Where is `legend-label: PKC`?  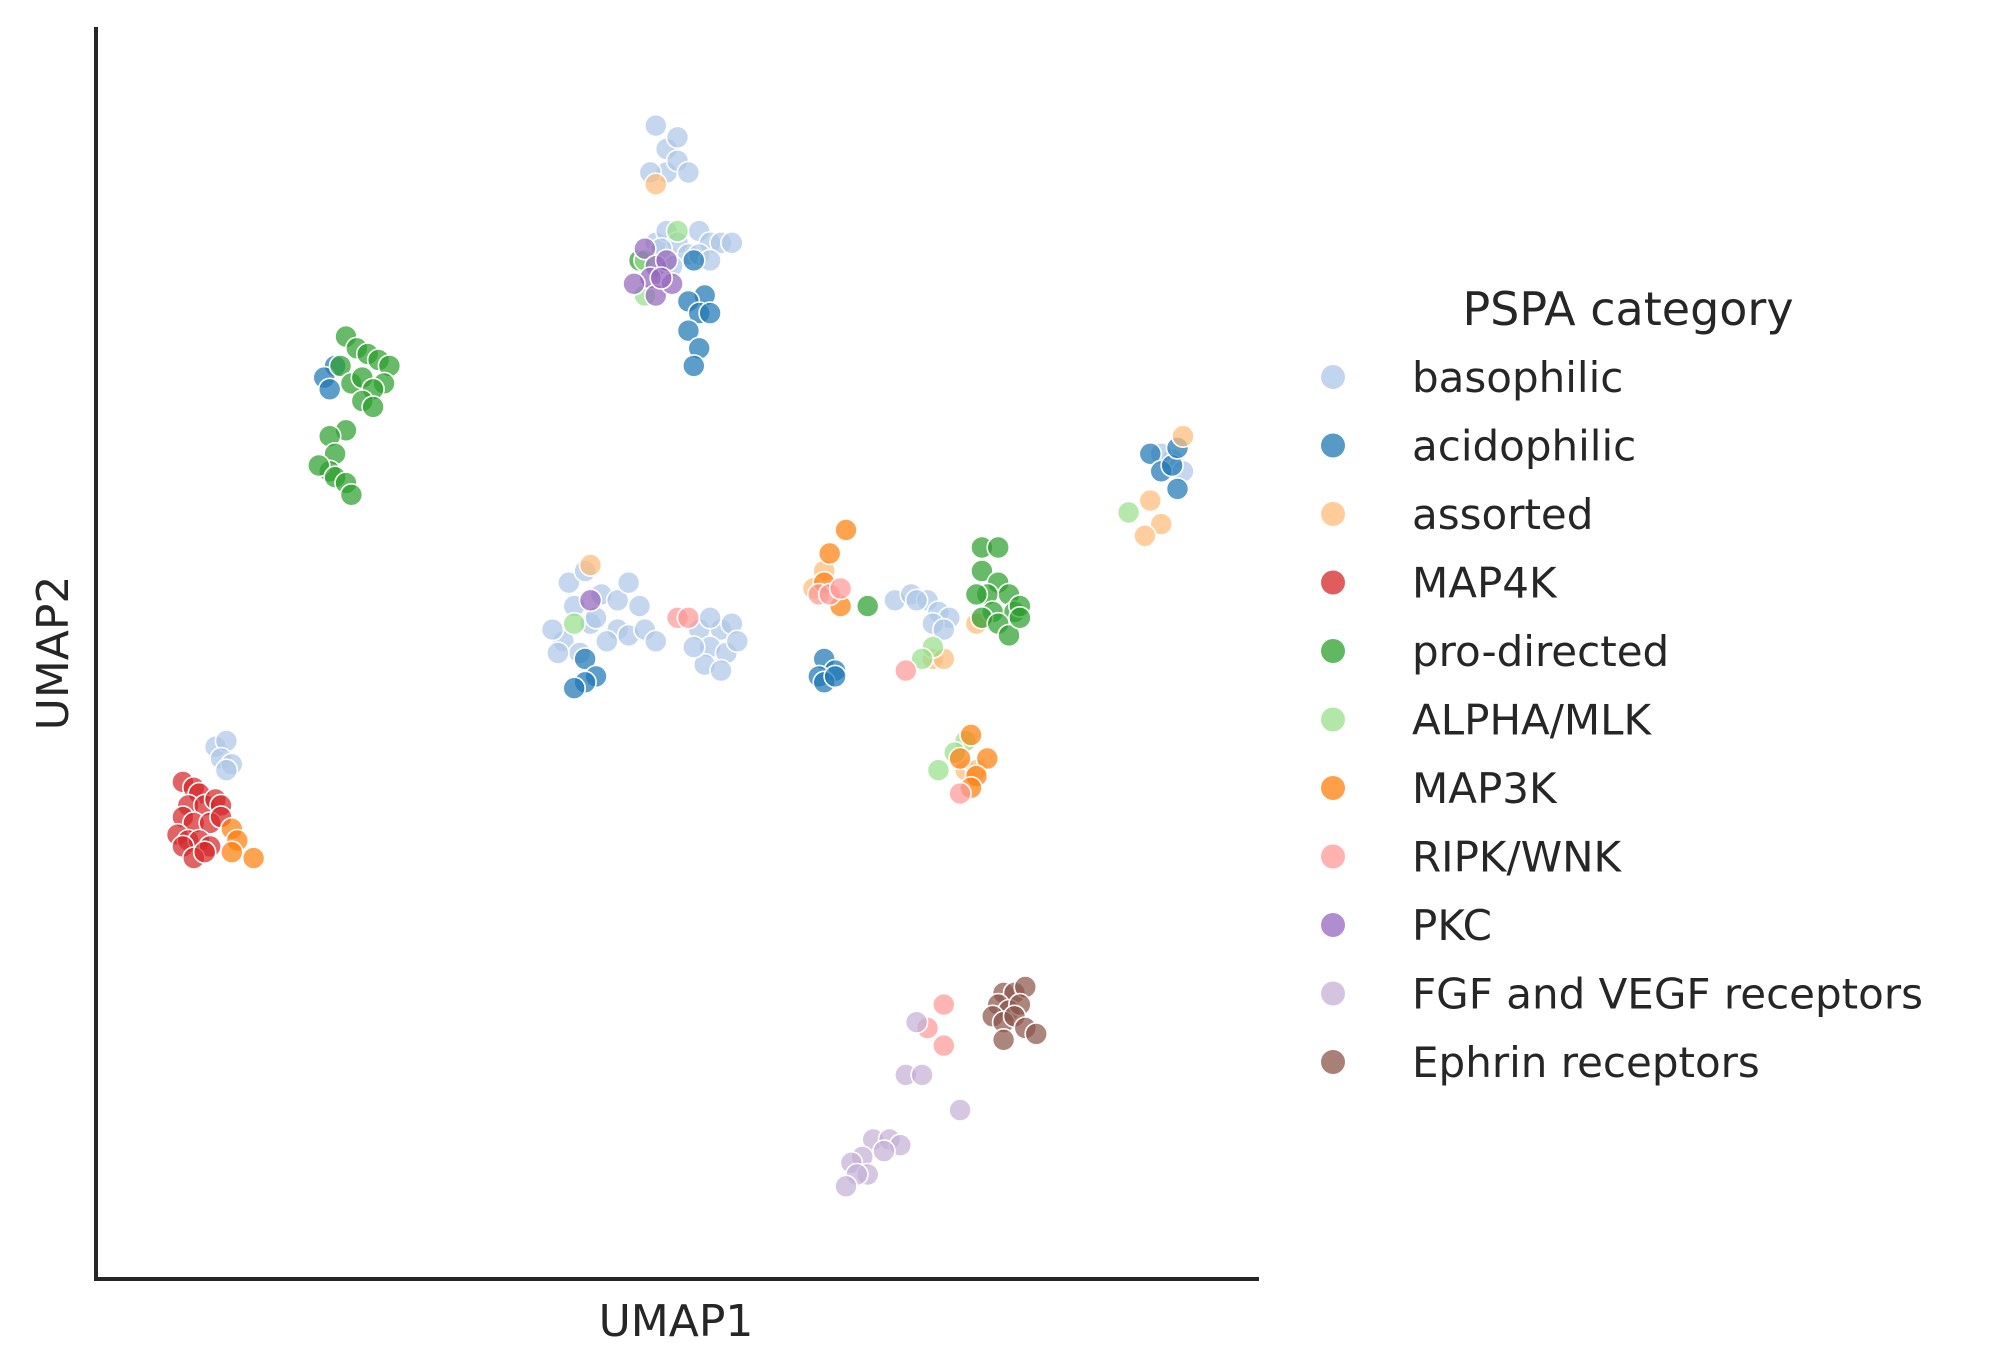
legend-label: PKC is located at coordinates (1452, 925).